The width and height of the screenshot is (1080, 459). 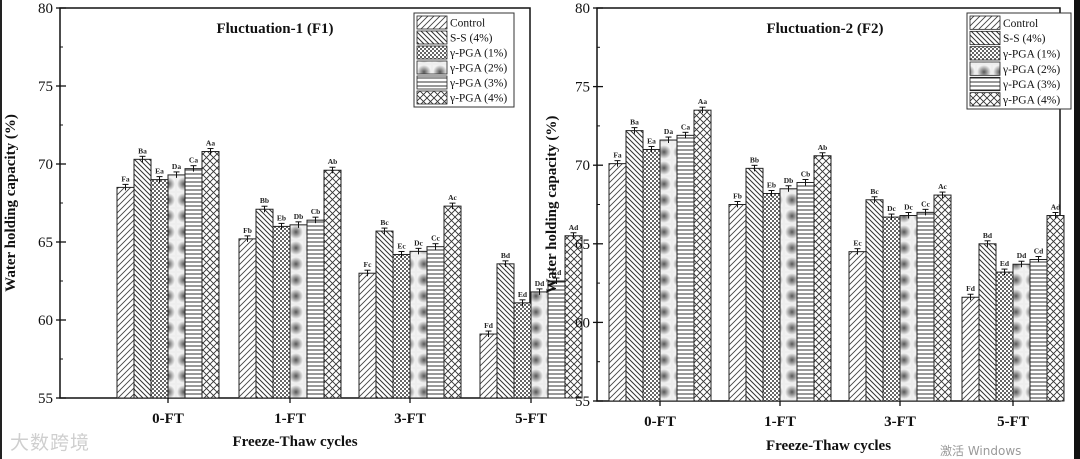 What do you see at coordinates (925, 203) in the screenshot?
I see `bar-significance-label: Cc` at bounding box center [925, 203].